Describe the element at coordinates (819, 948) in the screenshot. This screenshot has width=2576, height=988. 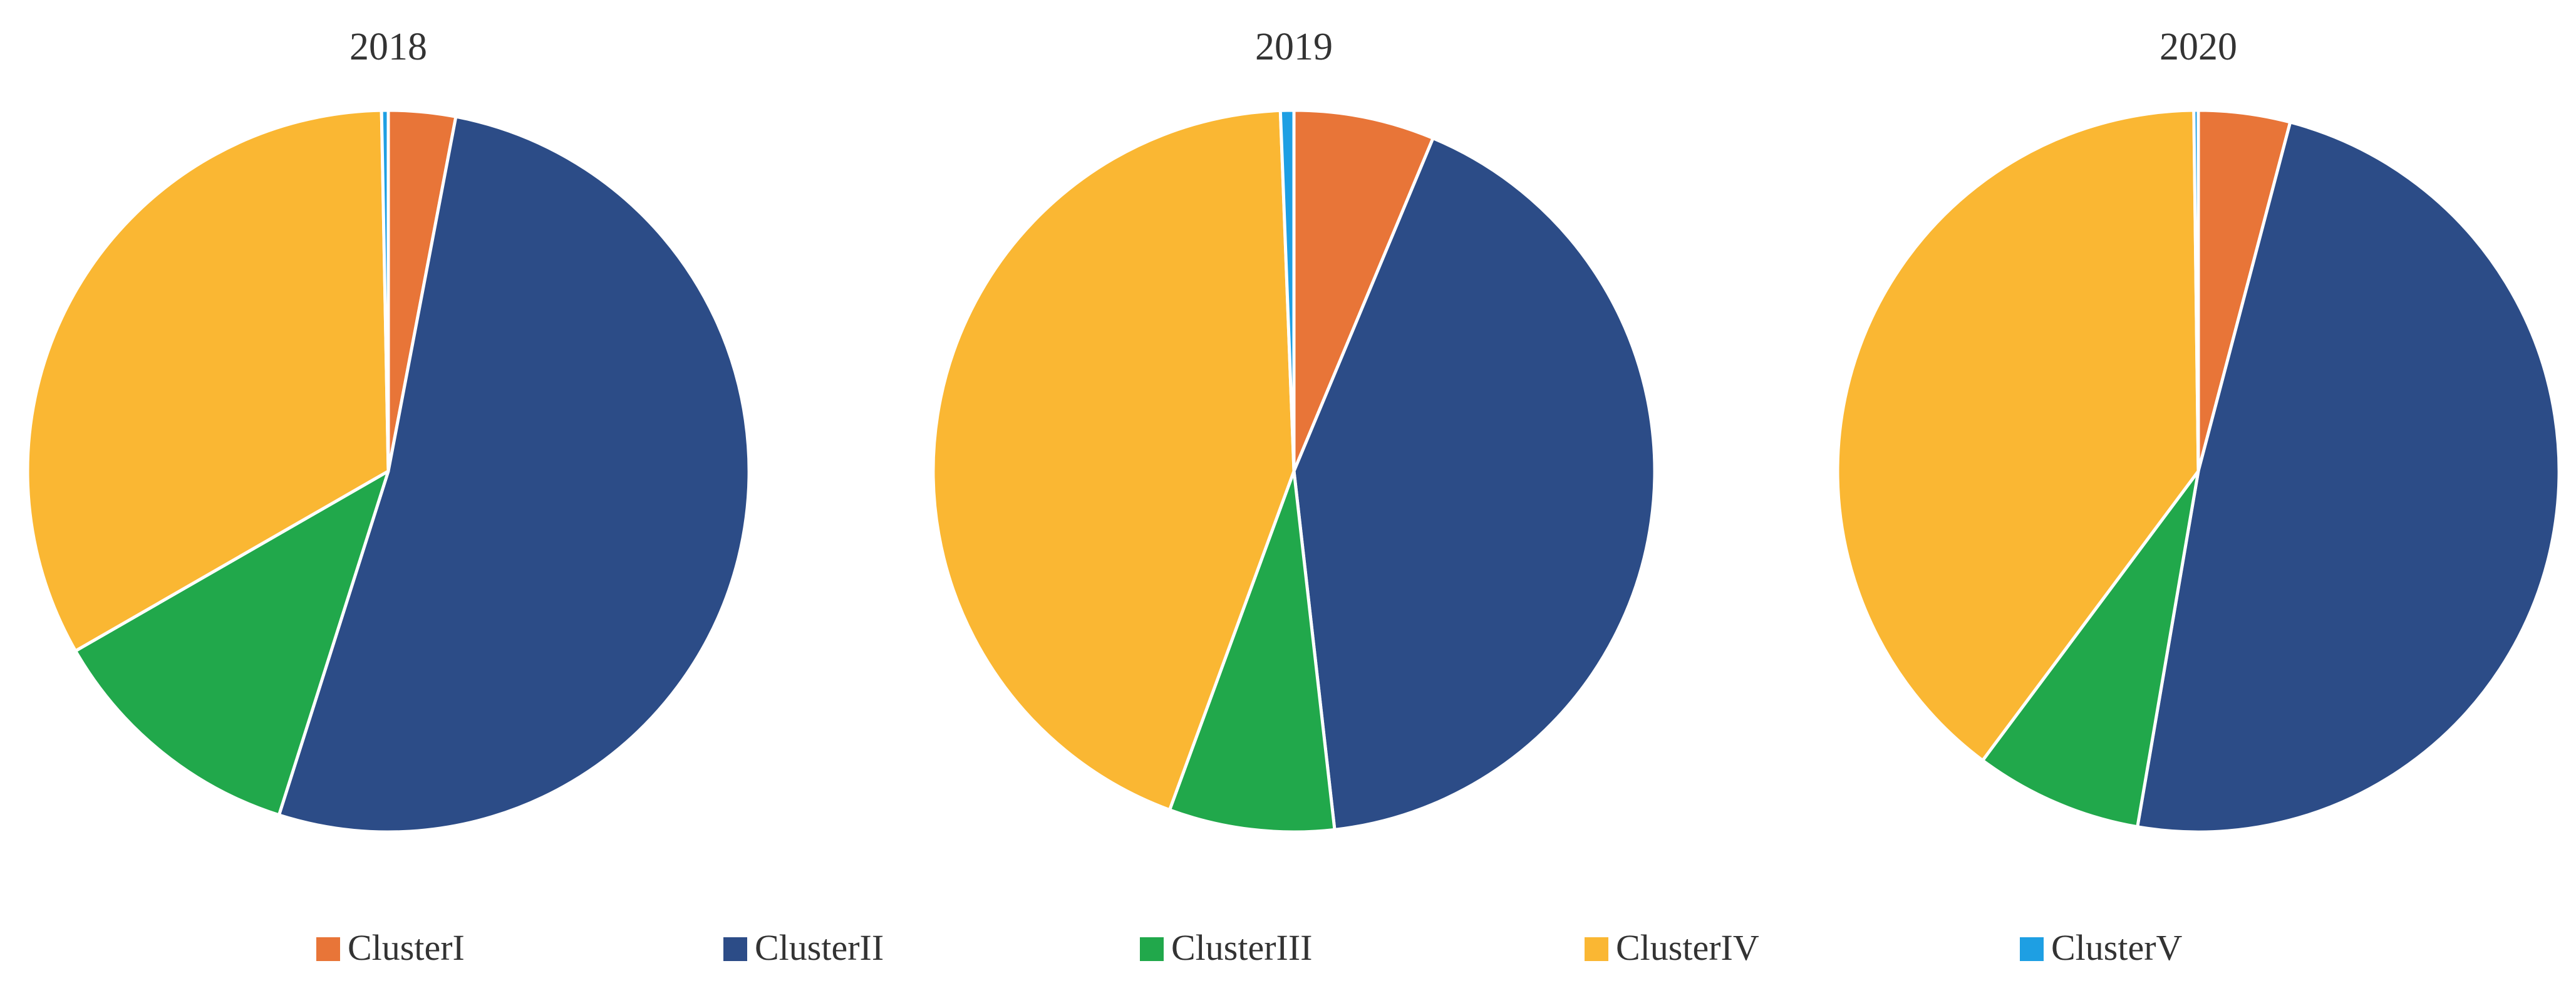
I see `legend-label: ClusterII` at that location.